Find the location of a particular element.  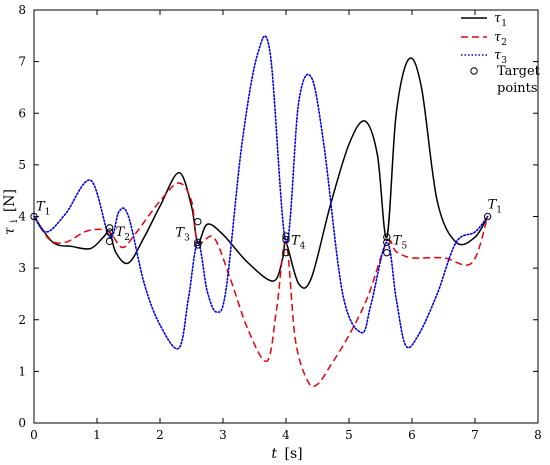

point-label-T3: T3 is located at coordinates (182, 234).